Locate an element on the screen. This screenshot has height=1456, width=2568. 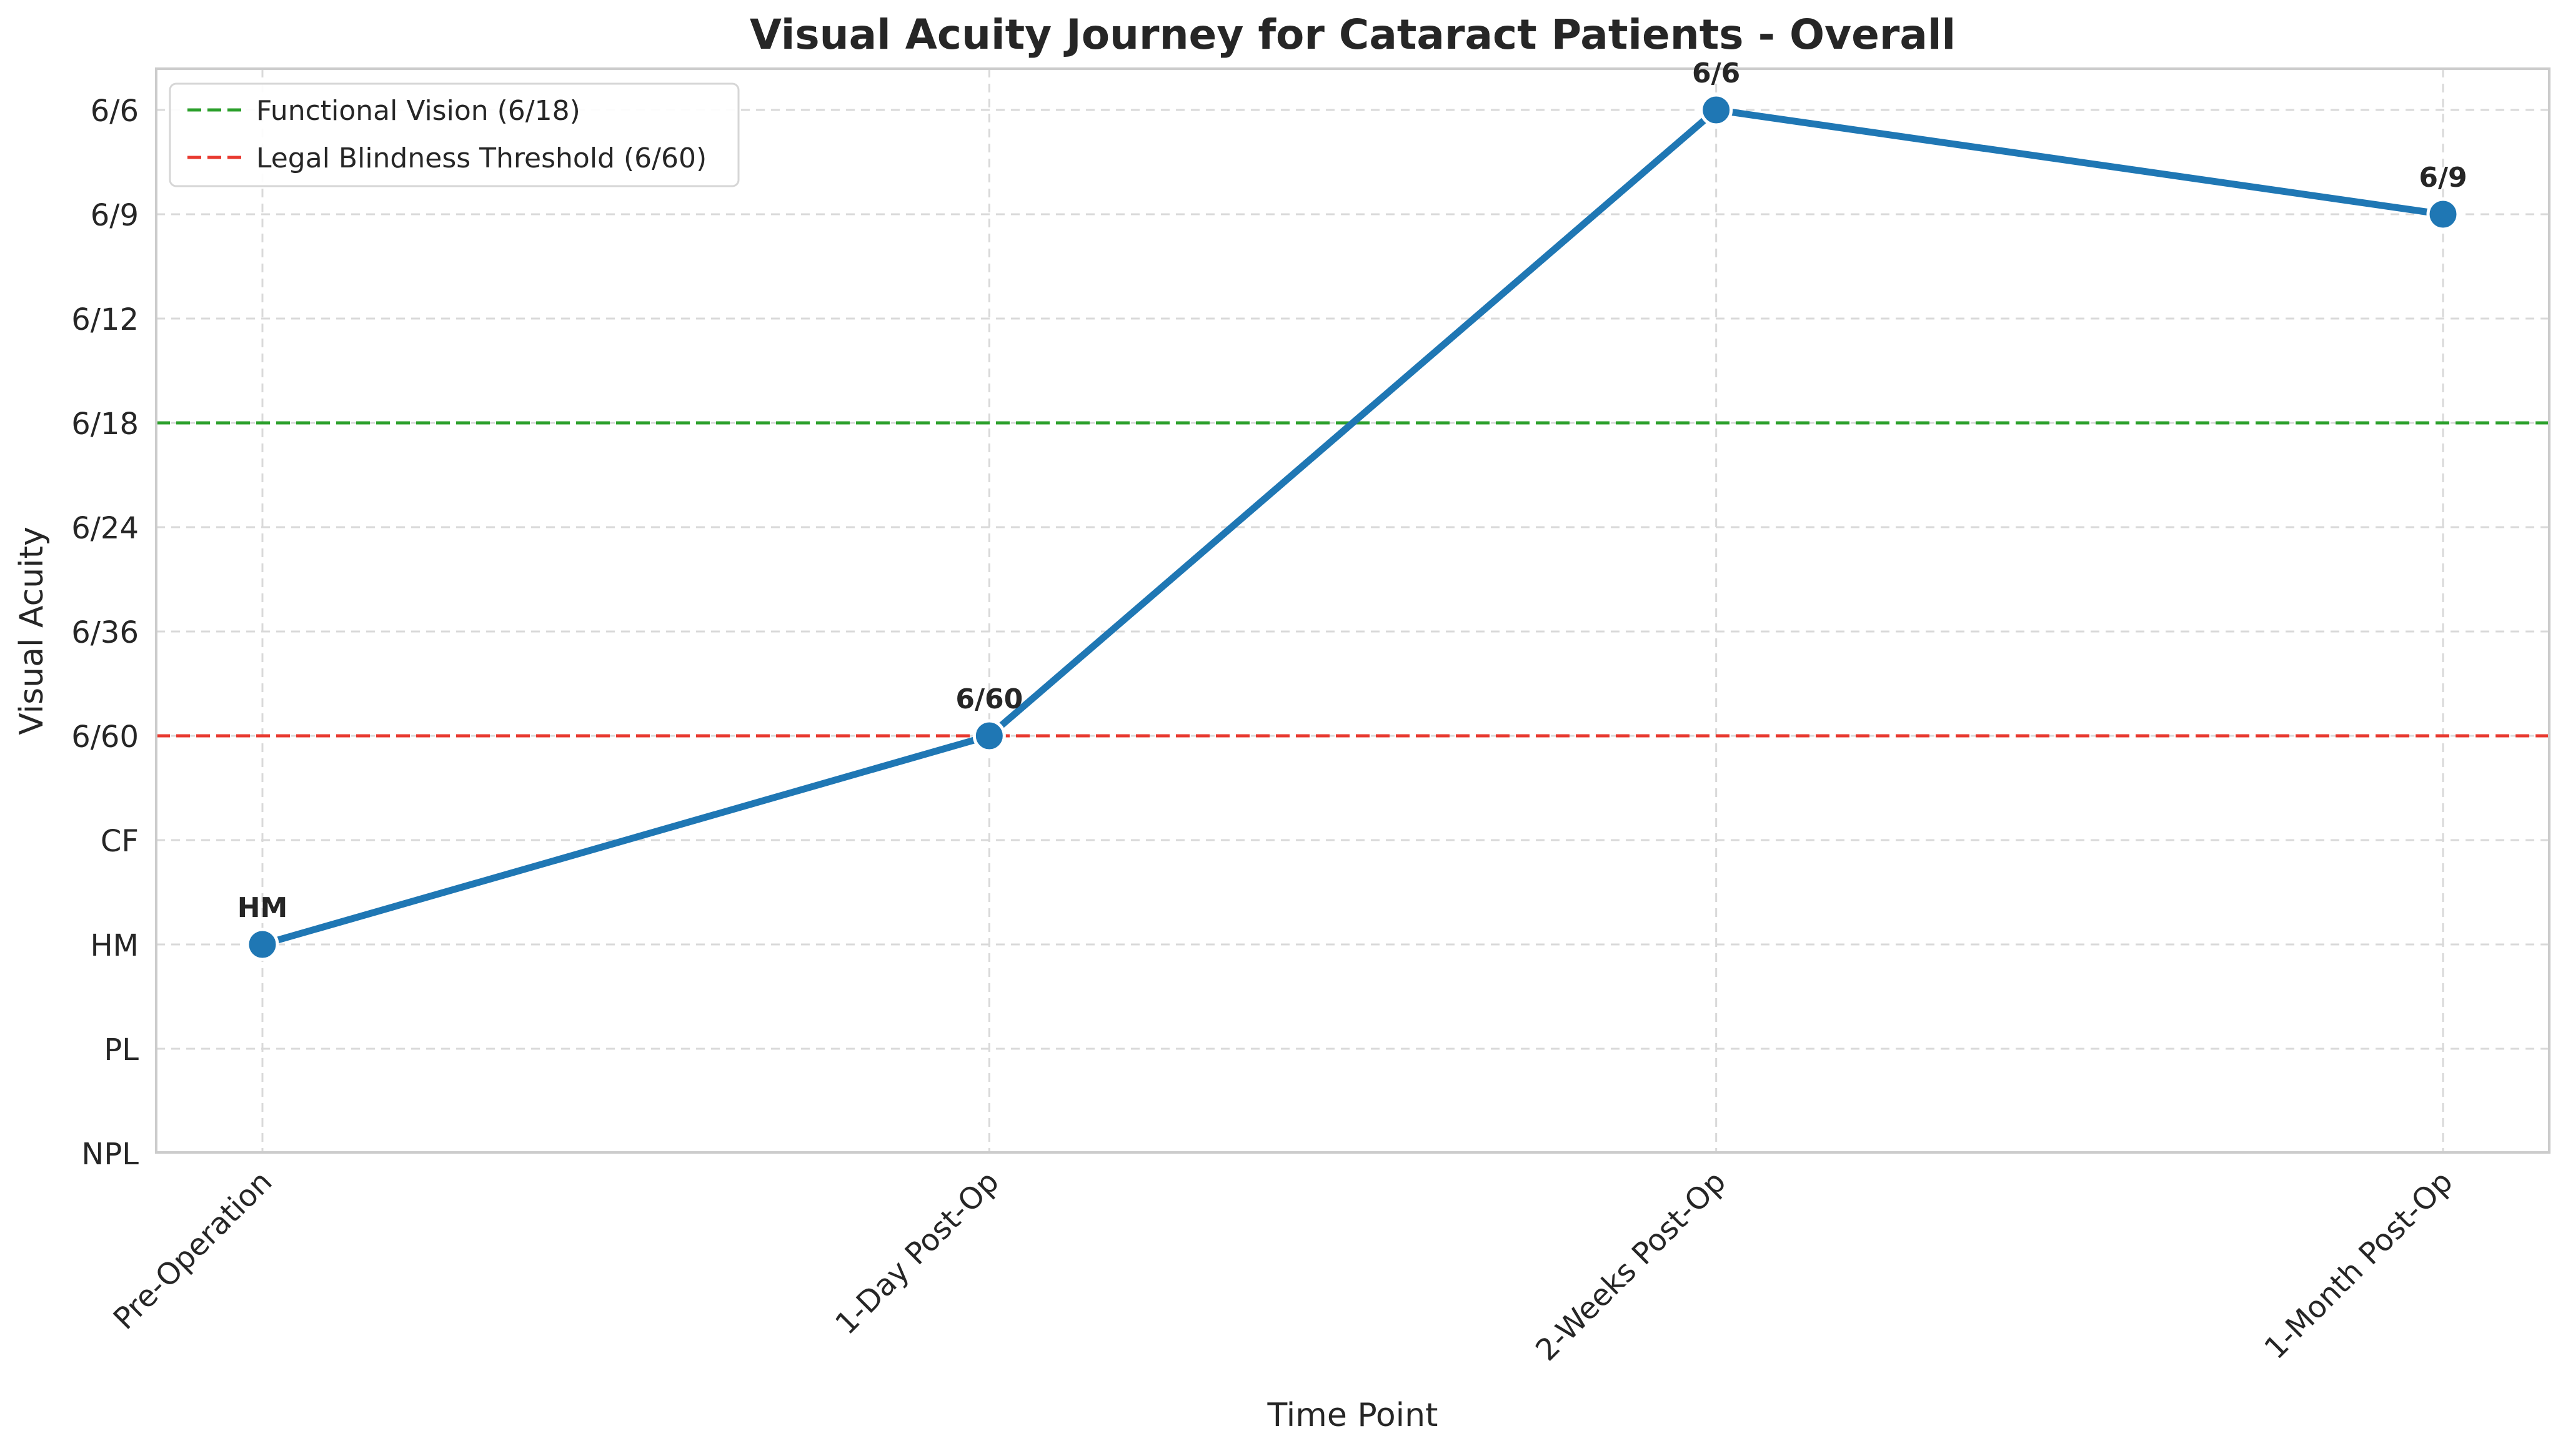
data-label: 6/60 is located at coordinates (989, 699).